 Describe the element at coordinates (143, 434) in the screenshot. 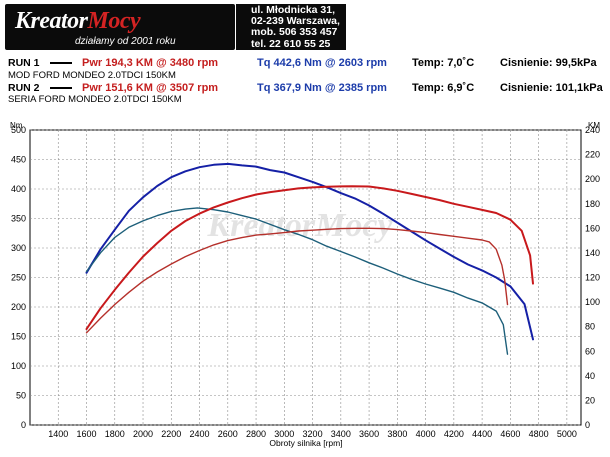

I see `x-tick-label: 2000` at that location.